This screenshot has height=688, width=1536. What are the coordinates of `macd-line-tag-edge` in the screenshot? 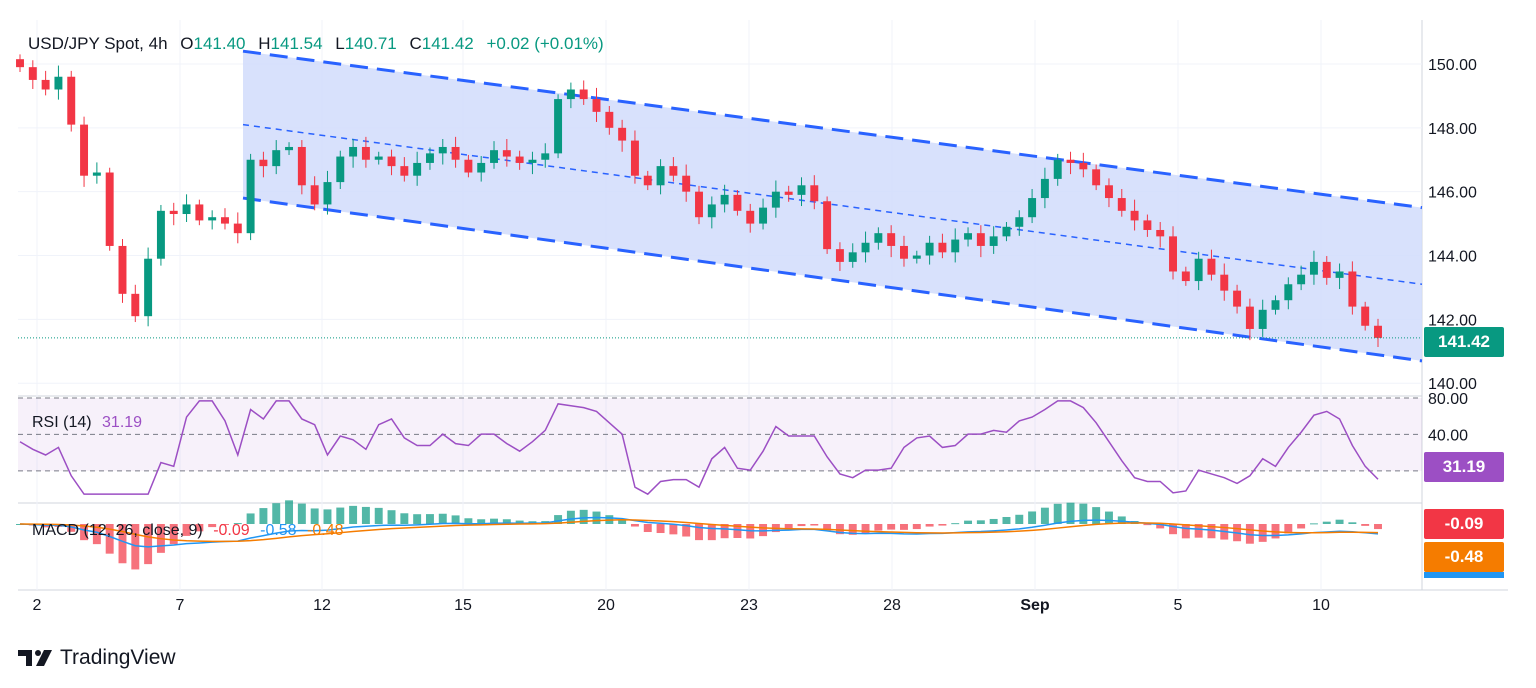 It's located at (1464, 575).